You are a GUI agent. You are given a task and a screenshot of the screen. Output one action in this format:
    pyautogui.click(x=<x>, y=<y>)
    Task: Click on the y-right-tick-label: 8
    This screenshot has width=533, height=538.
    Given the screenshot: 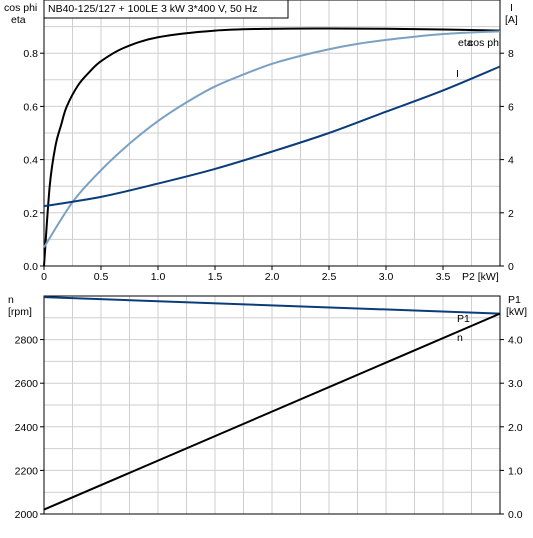 What is the action you would take?
    pyautogui.click(x=511, y=54)
    